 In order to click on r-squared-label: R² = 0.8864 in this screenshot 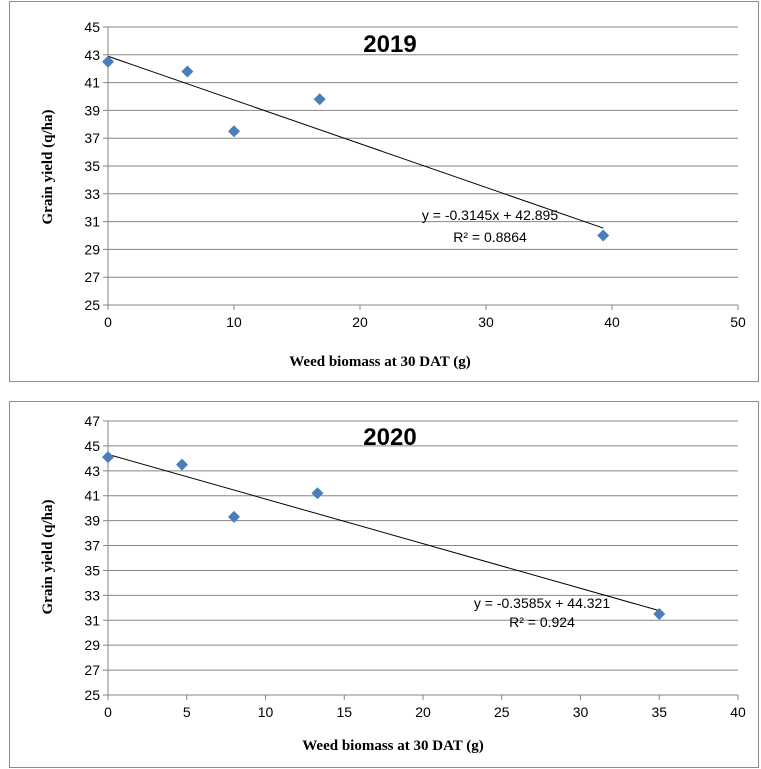, I will do `click(490, 237)`.